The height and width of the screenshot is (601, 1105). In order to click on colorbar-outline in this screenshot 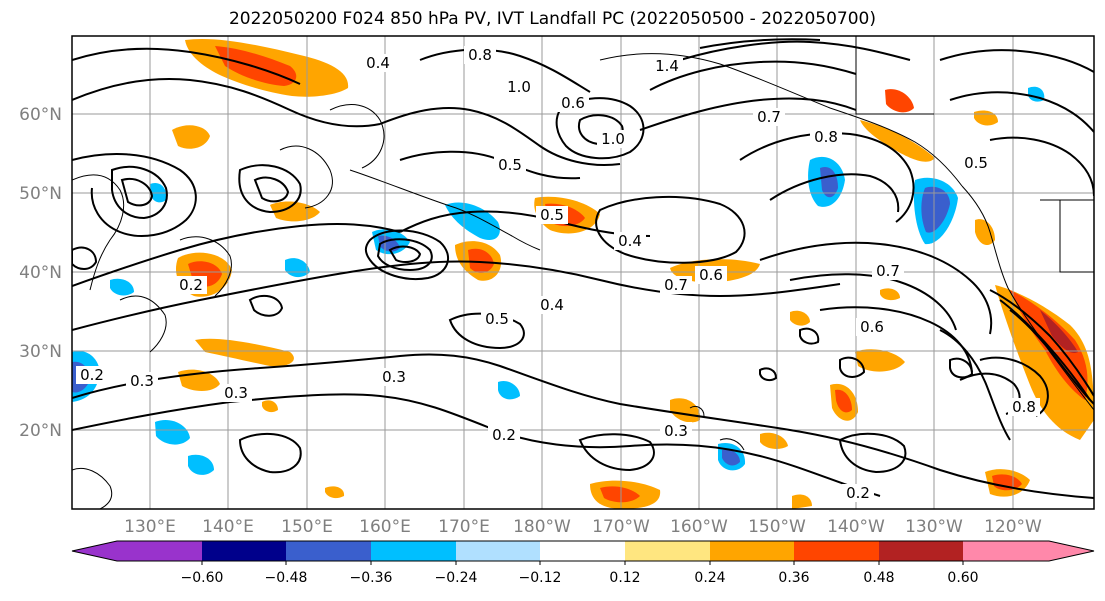, I will do `click(583, 551)`.